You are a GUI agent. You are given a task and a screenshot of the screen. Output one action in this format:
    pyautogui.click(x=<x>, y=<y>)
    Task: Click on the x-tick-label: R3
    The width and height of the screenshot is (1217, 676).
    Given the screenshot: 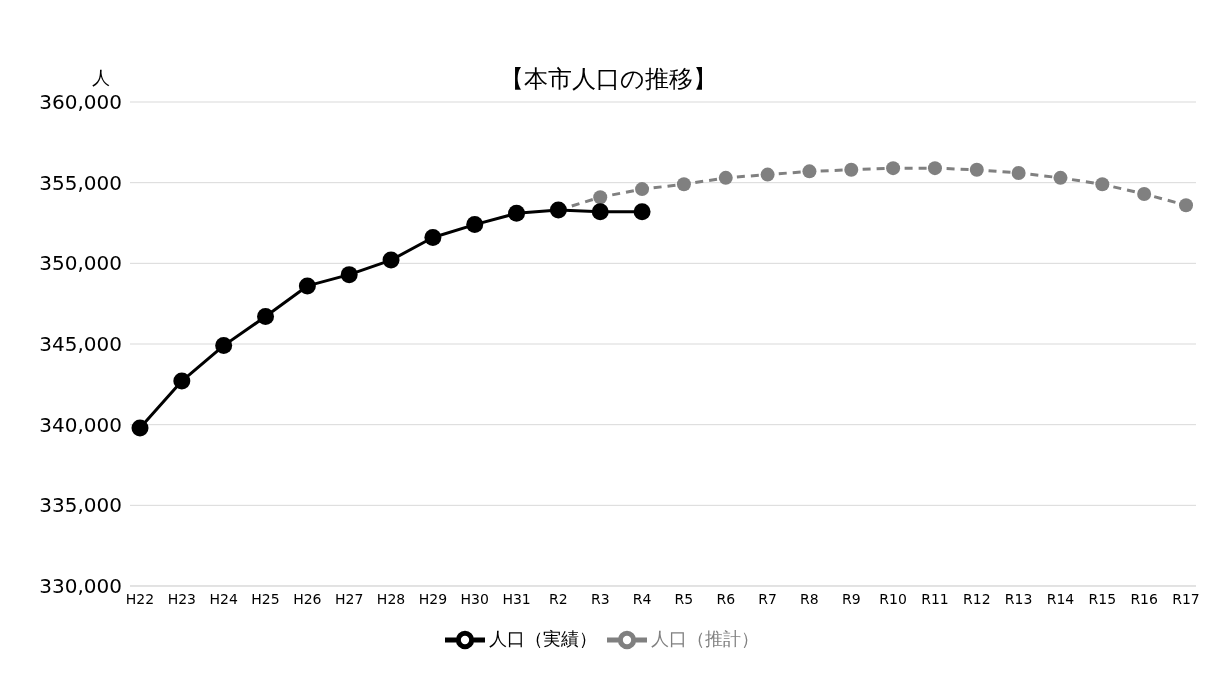 What is the action you would take?
    pyautogui.click(x=600, y=598)
    